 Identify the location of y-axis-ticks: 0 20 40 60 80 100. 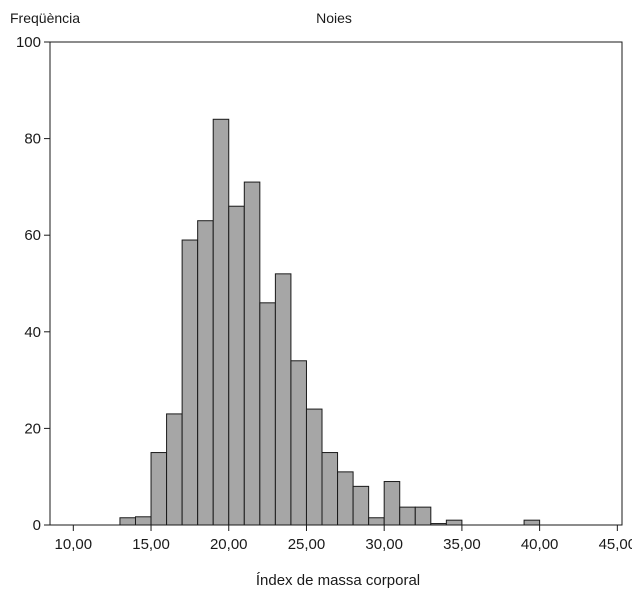
(33, 284).